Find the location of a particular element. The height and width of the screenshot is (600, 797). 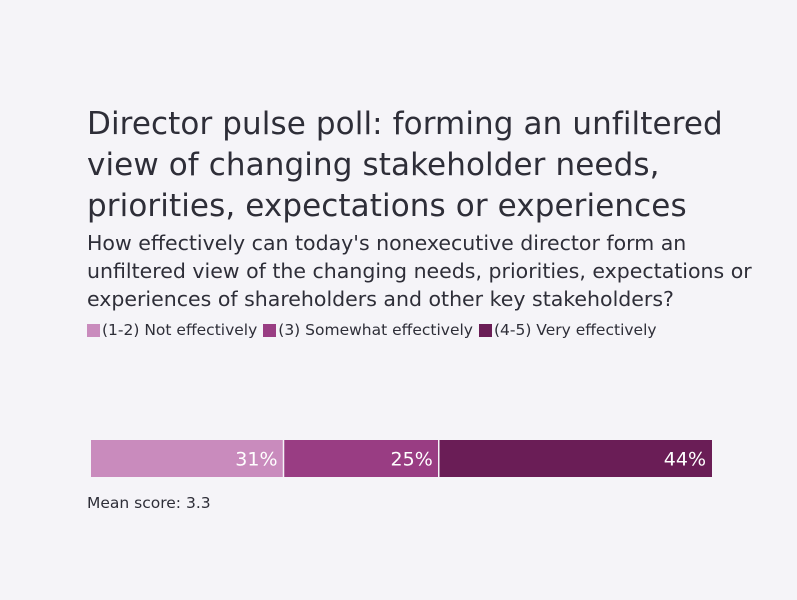

legend-item: (3) Somewhat effectively is located at coordinates (368, 330).